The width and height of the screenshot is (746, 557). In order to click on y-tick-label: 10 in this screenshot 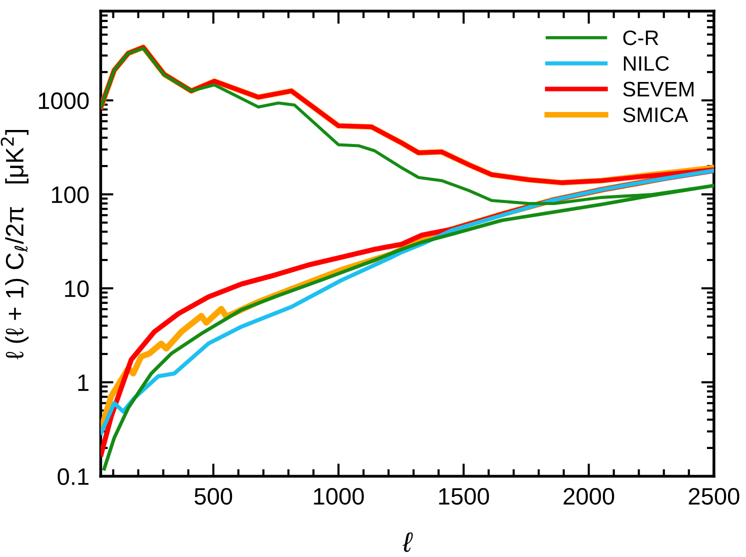, I will do `click(77, 289)`.